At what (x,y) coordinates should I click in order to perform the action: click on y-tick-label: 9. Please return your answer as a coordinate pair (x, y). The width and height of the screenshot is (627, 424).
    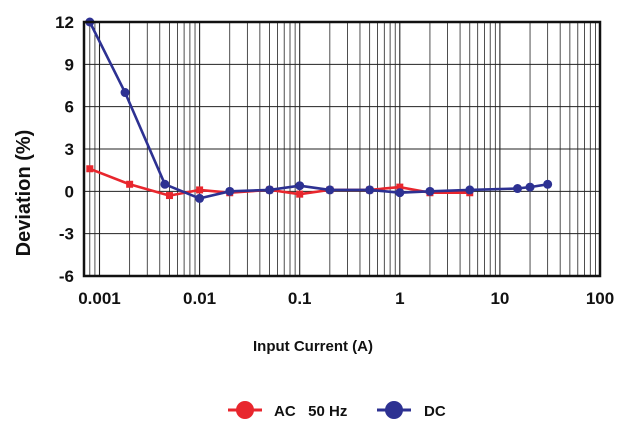
    Looking at the image, I should click on (69, 64).